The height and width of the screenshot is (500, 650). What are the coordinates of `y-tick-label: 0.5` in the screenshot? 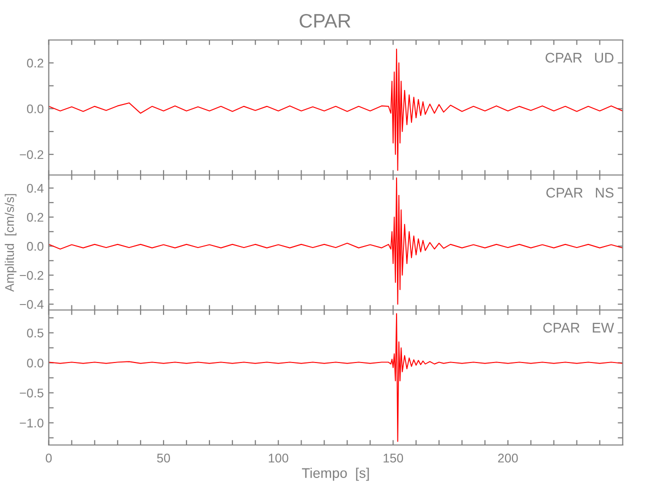 It's located at (35, 333).